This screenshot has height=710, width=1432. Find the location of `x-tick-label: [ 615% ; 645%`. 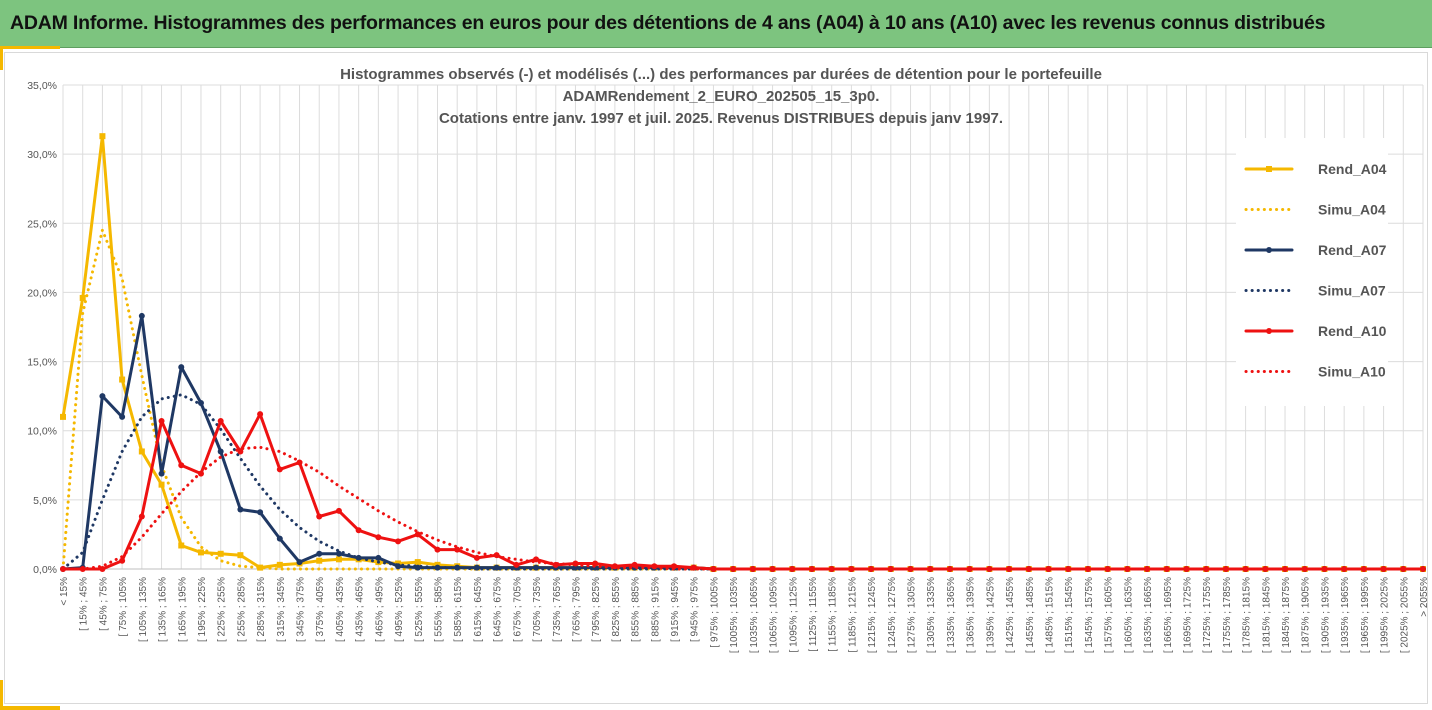

x-tick-label: [ 615% ; 645% is located at coordinates (478, 609).